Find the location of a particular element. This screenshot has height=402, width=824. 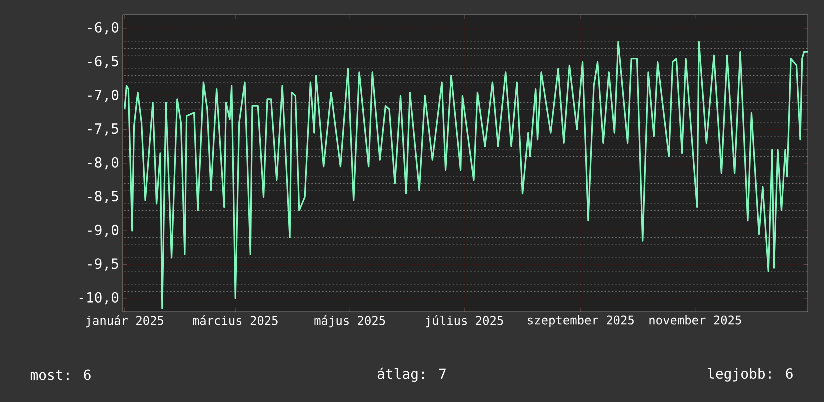

y-tick-label: -6,0 is located at coordinates (103, 28).